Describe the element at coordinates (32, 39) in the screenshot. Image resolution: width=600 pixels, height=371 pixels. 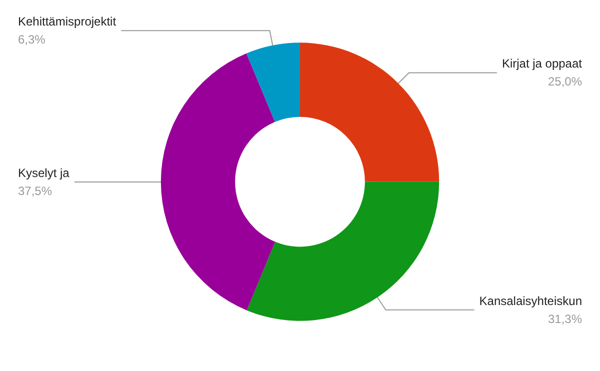
I see `data-label: 6,3%` at that location.